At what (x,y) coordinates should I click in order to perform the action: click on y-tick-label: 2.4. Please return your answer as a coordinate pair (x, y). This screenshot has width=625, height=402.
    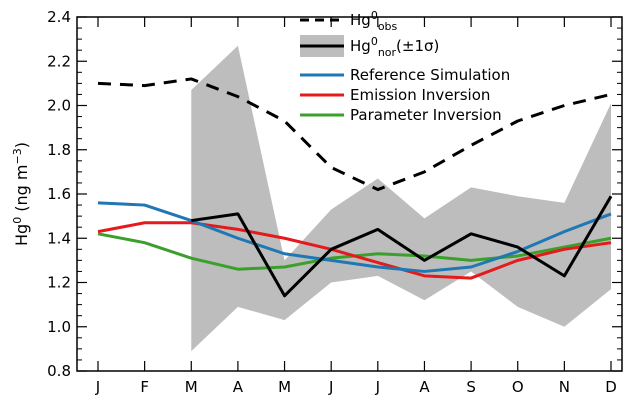
    Looking at the image, I should click on (59, 17).